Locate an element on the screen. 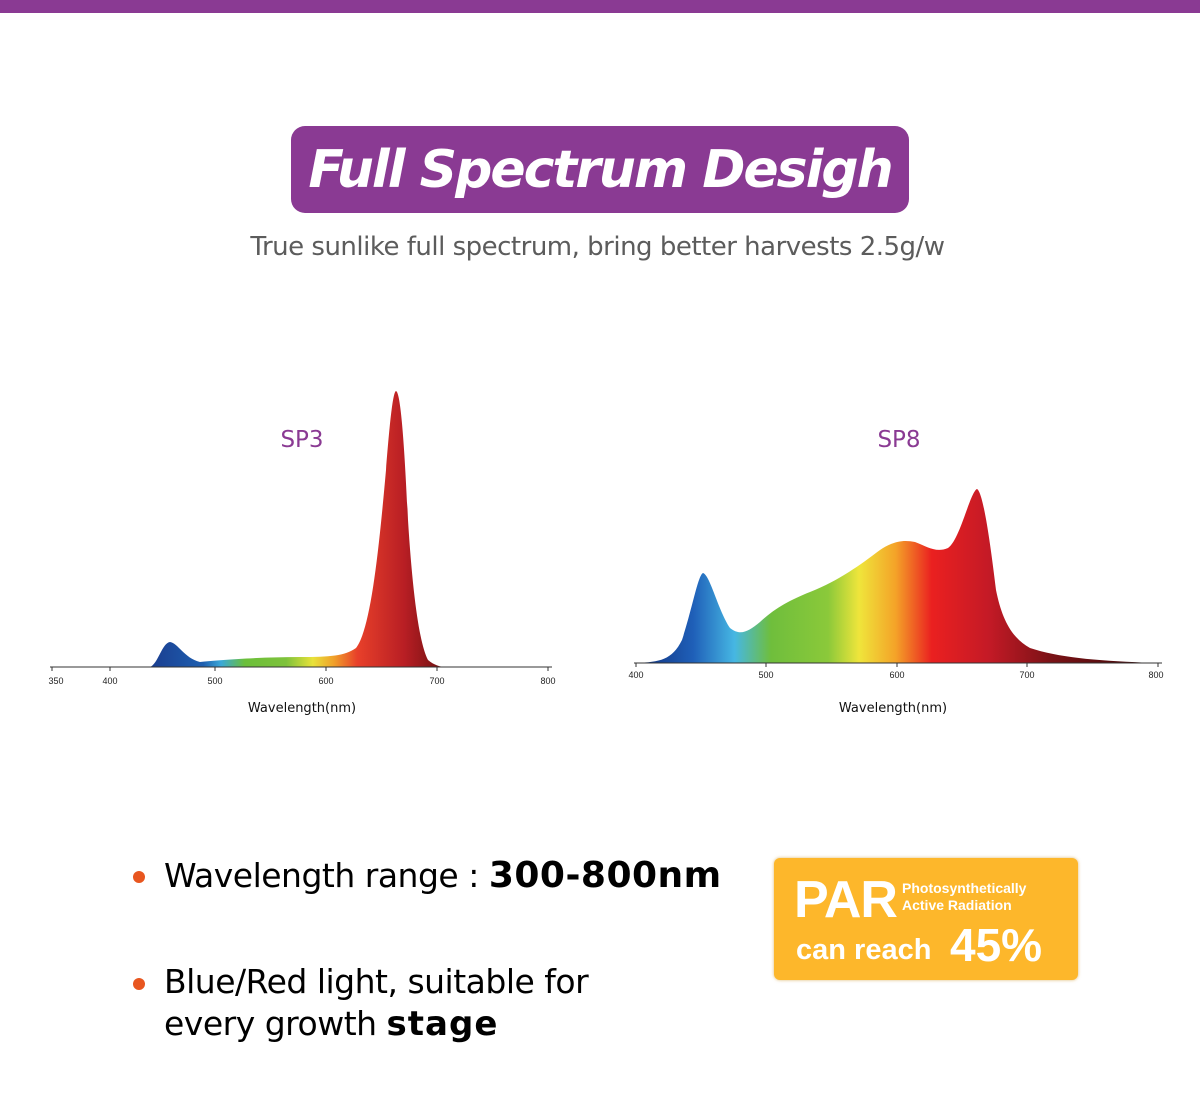 Image resolution: width=1200 pixels, height=1108 pixels. sp3-tick-800: 800 is located at coordinates (547, 681).